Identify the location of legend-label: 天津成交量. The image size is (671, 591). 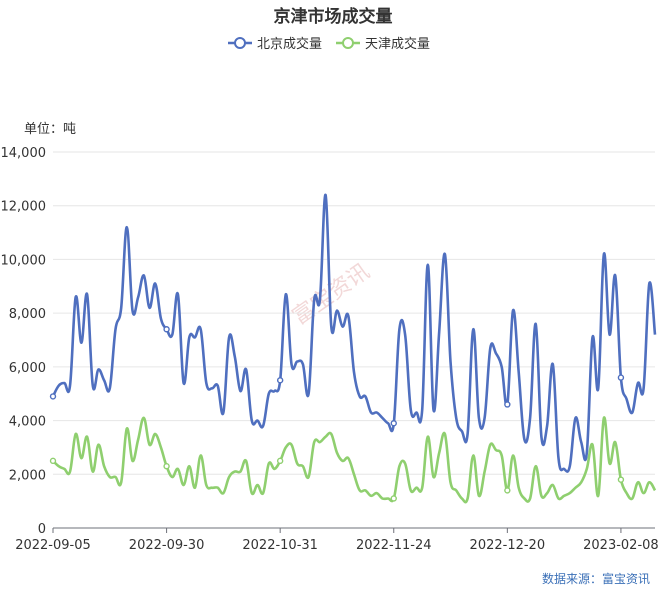
(397, 44).